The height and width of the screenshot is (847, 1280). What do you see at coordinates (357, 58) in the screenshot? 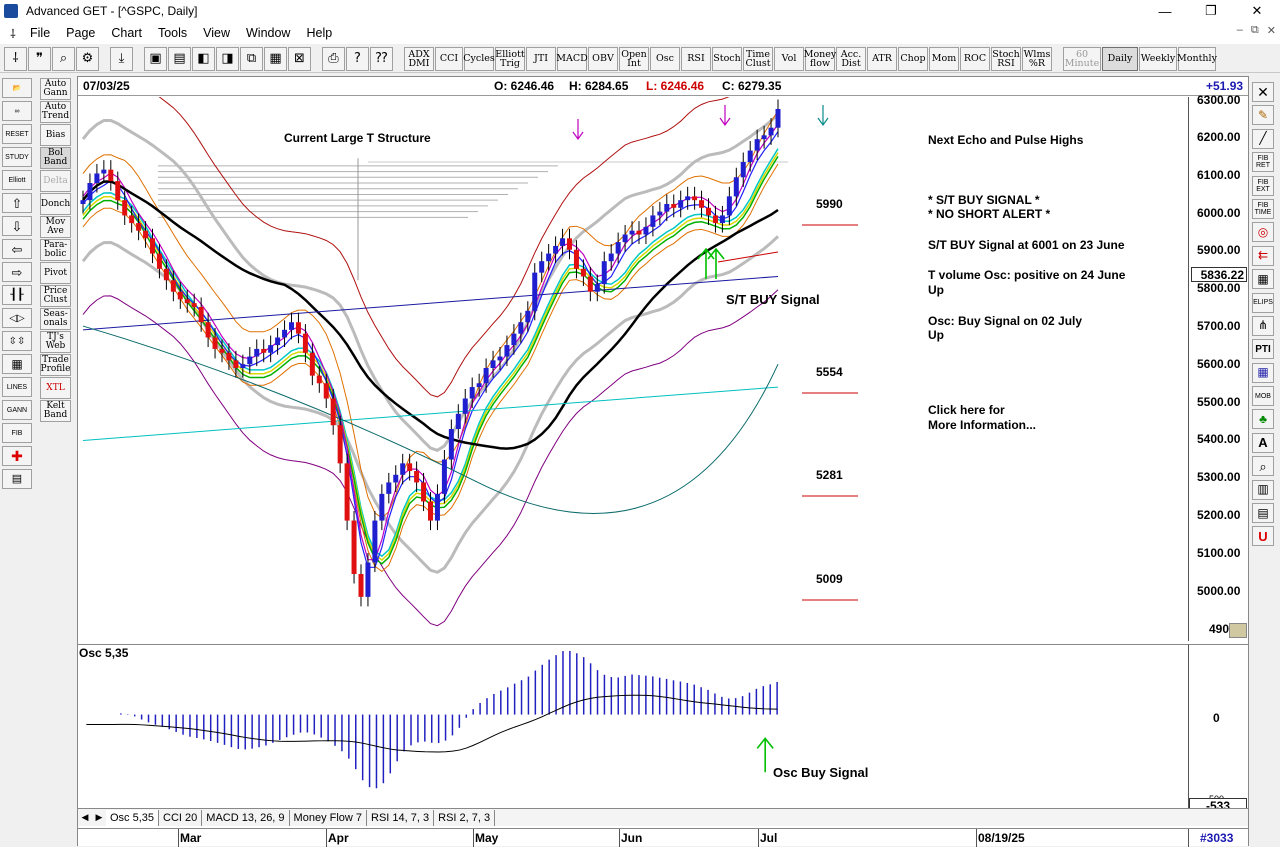
I see `help-icon: ?` at bounding box center [357, 58].